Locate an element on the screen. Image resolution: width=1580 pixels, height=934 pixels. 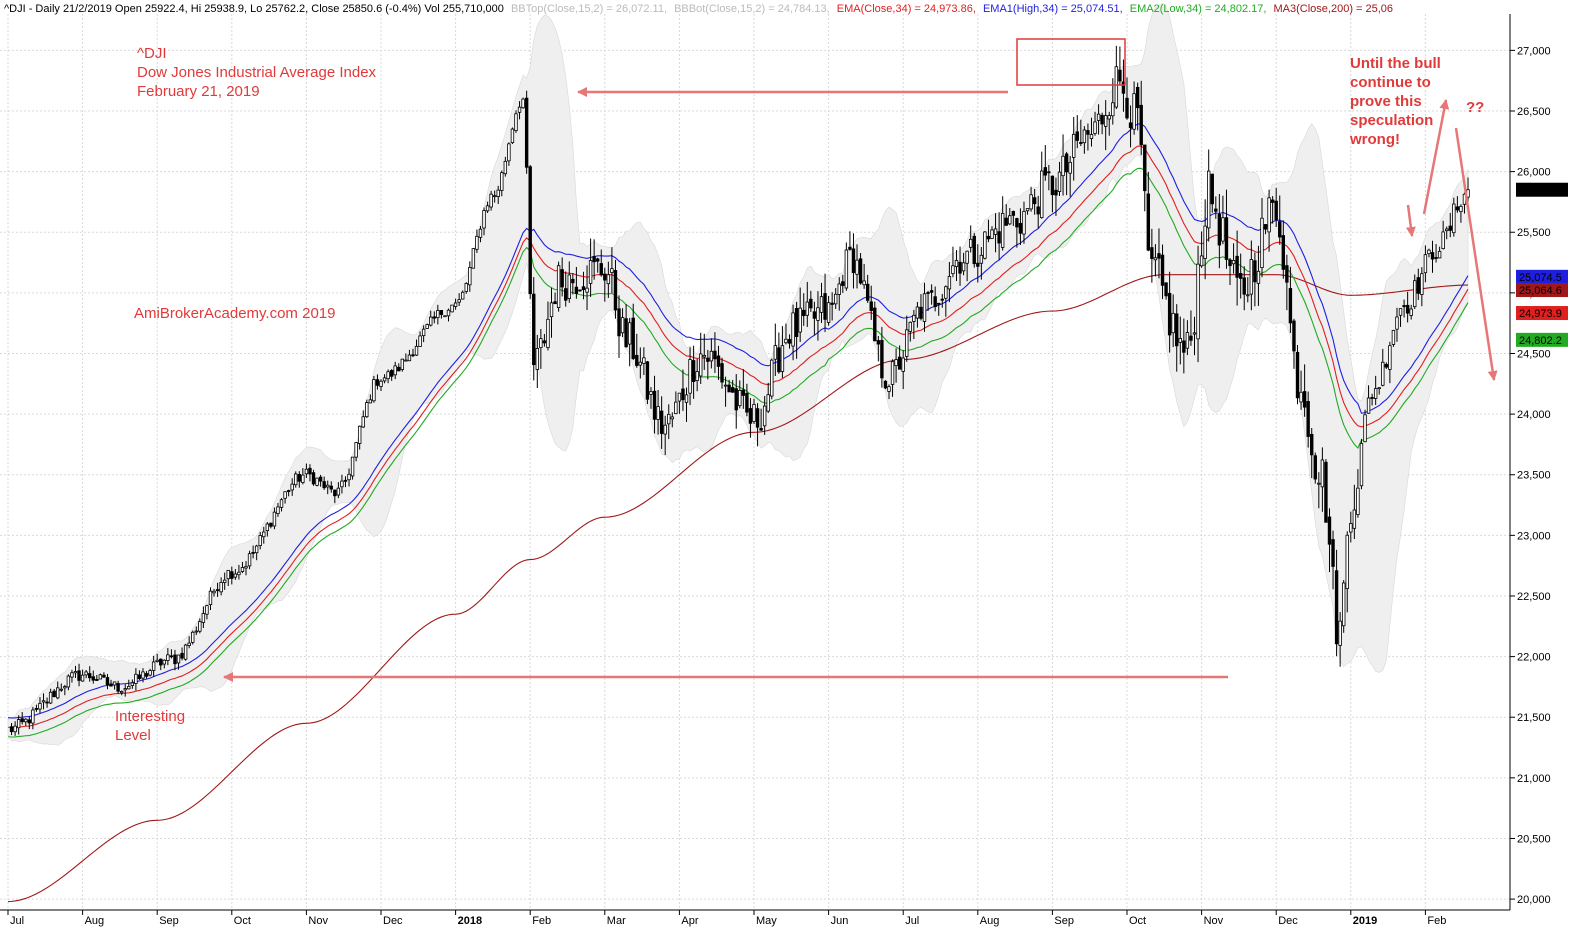
interesting-level-label-2: Level is located at coordinates (133, 735).